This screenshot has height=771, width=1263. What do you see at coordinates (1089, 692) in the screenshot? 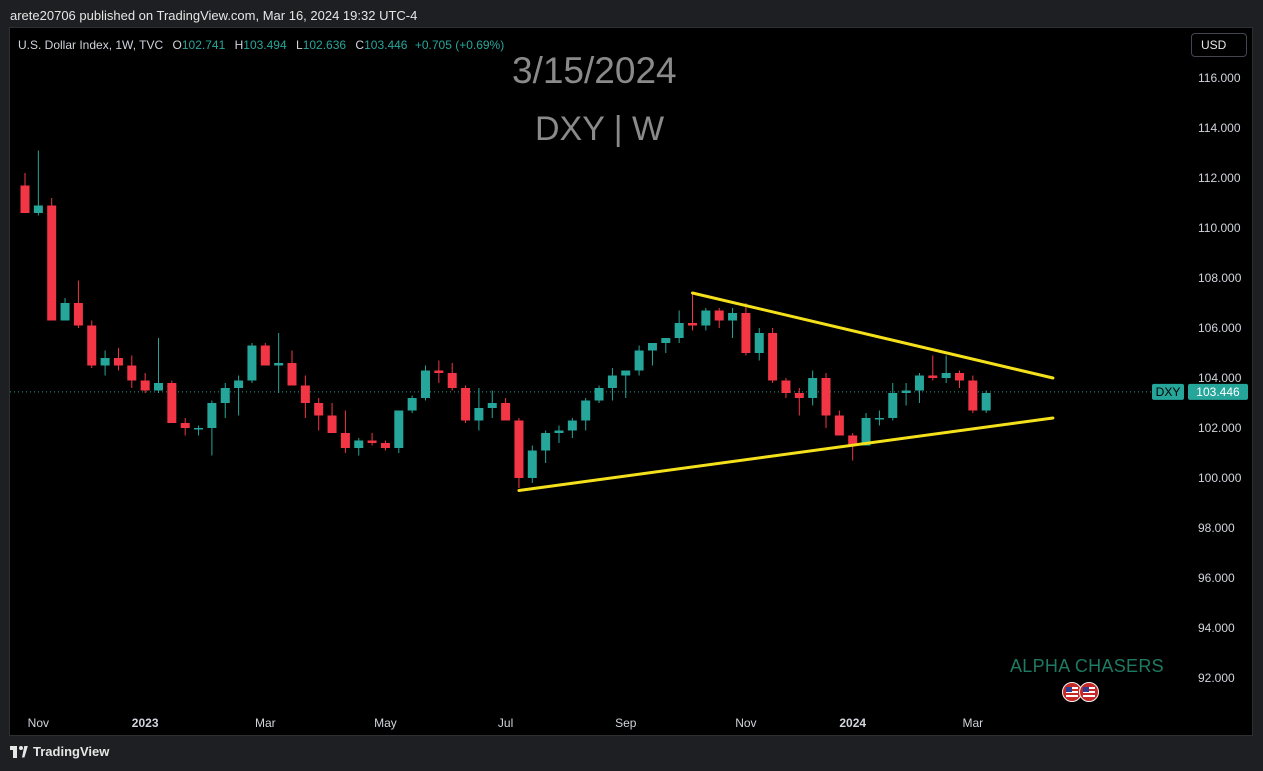
I see `us-flag-icon` at bounding box center [1089, 692].